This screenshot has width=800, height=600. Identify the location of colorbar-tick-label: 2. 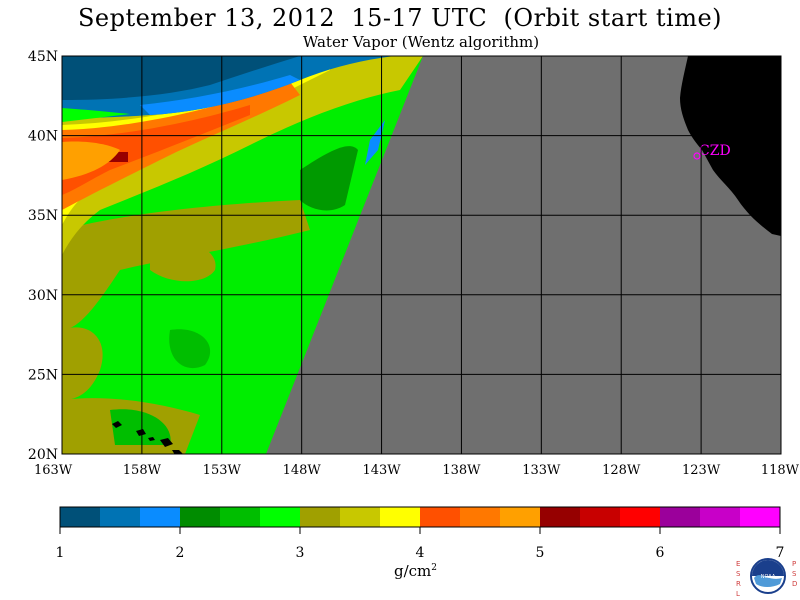
(180, 553).